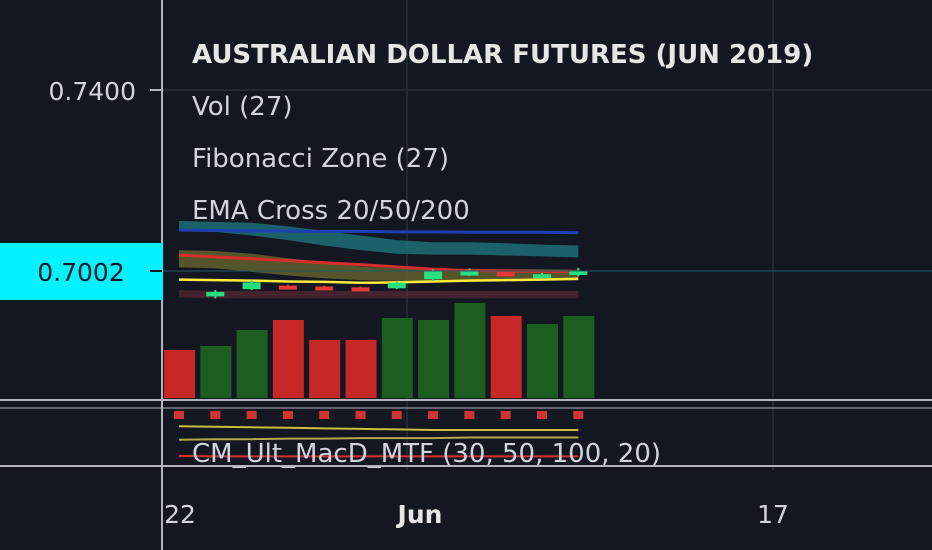 This screenshot has width=932, height=550. What do you see at coordinates (379, 350) in the screenshot?
I see `volume-layer` at bounding box center [379, 350].